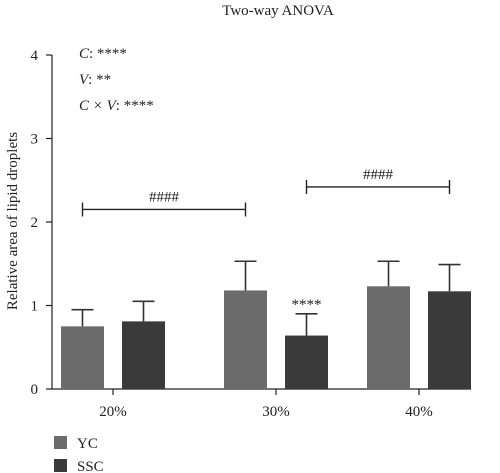  Describe the element at coordinates (113, 412) in the screenshot. I see `x-tick-label: 20%` at that location.